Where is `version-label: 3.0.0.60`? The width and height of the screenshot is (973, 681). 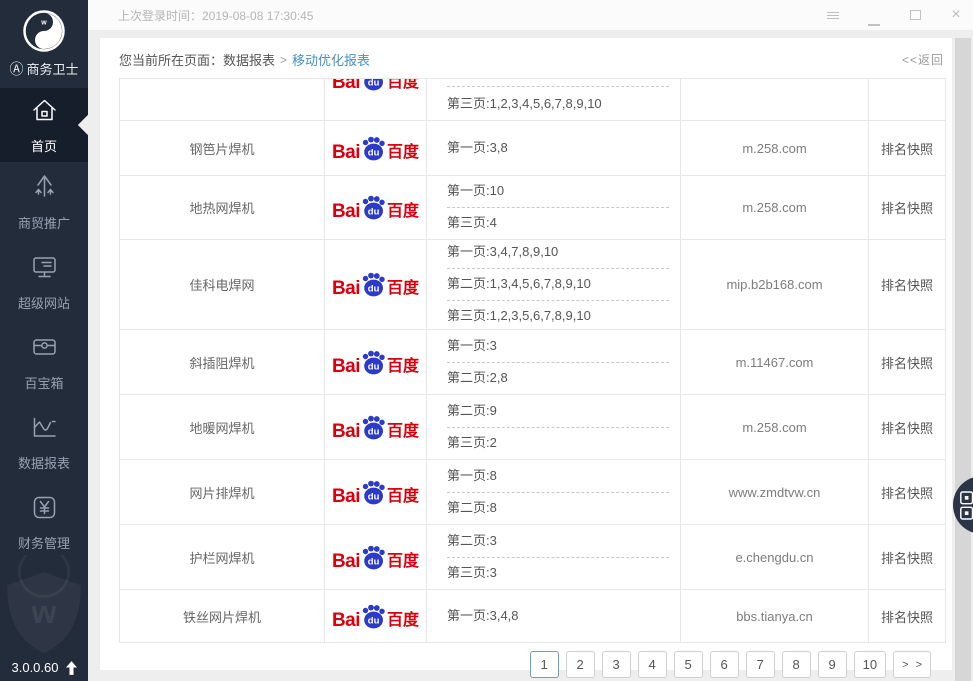 version-label: 3.0.0.60 is located at coordinates (35, 667).